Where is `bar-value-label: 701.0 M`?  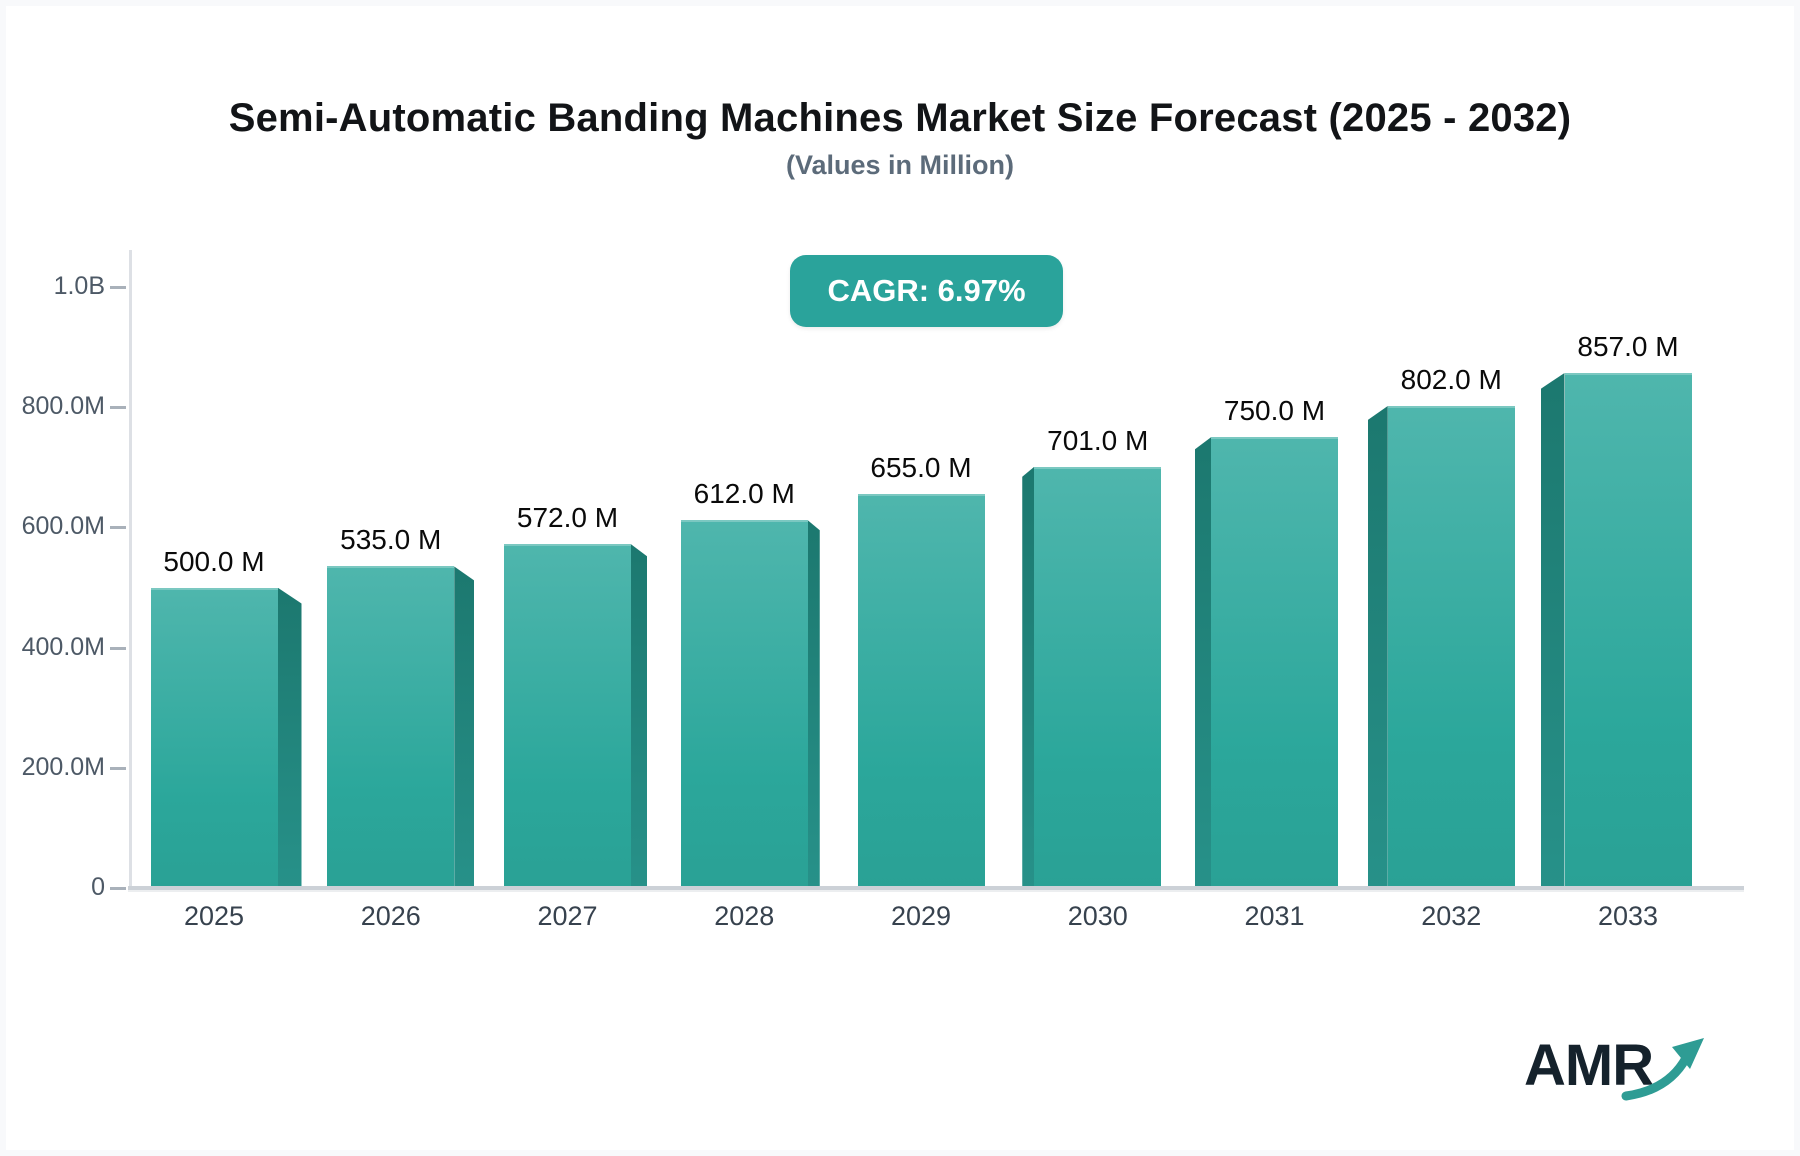
bar-value-label: 701.0 M is located at coordinates (1098, 440).